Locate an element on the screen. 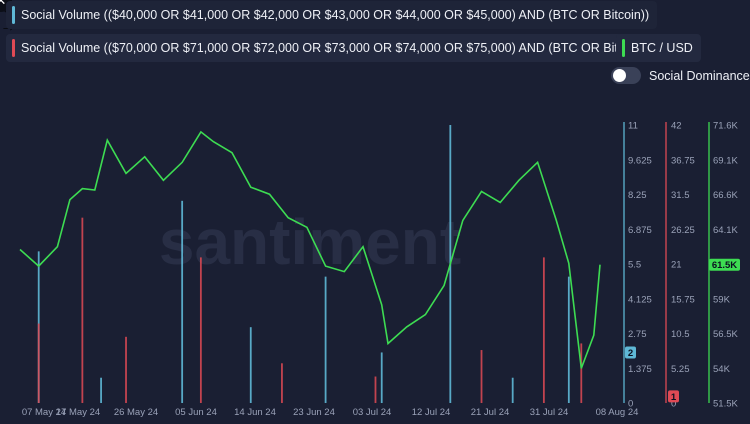 The image size is (750, 424). series3-value-badge: 61.5K is located at coordinates (724, 265).